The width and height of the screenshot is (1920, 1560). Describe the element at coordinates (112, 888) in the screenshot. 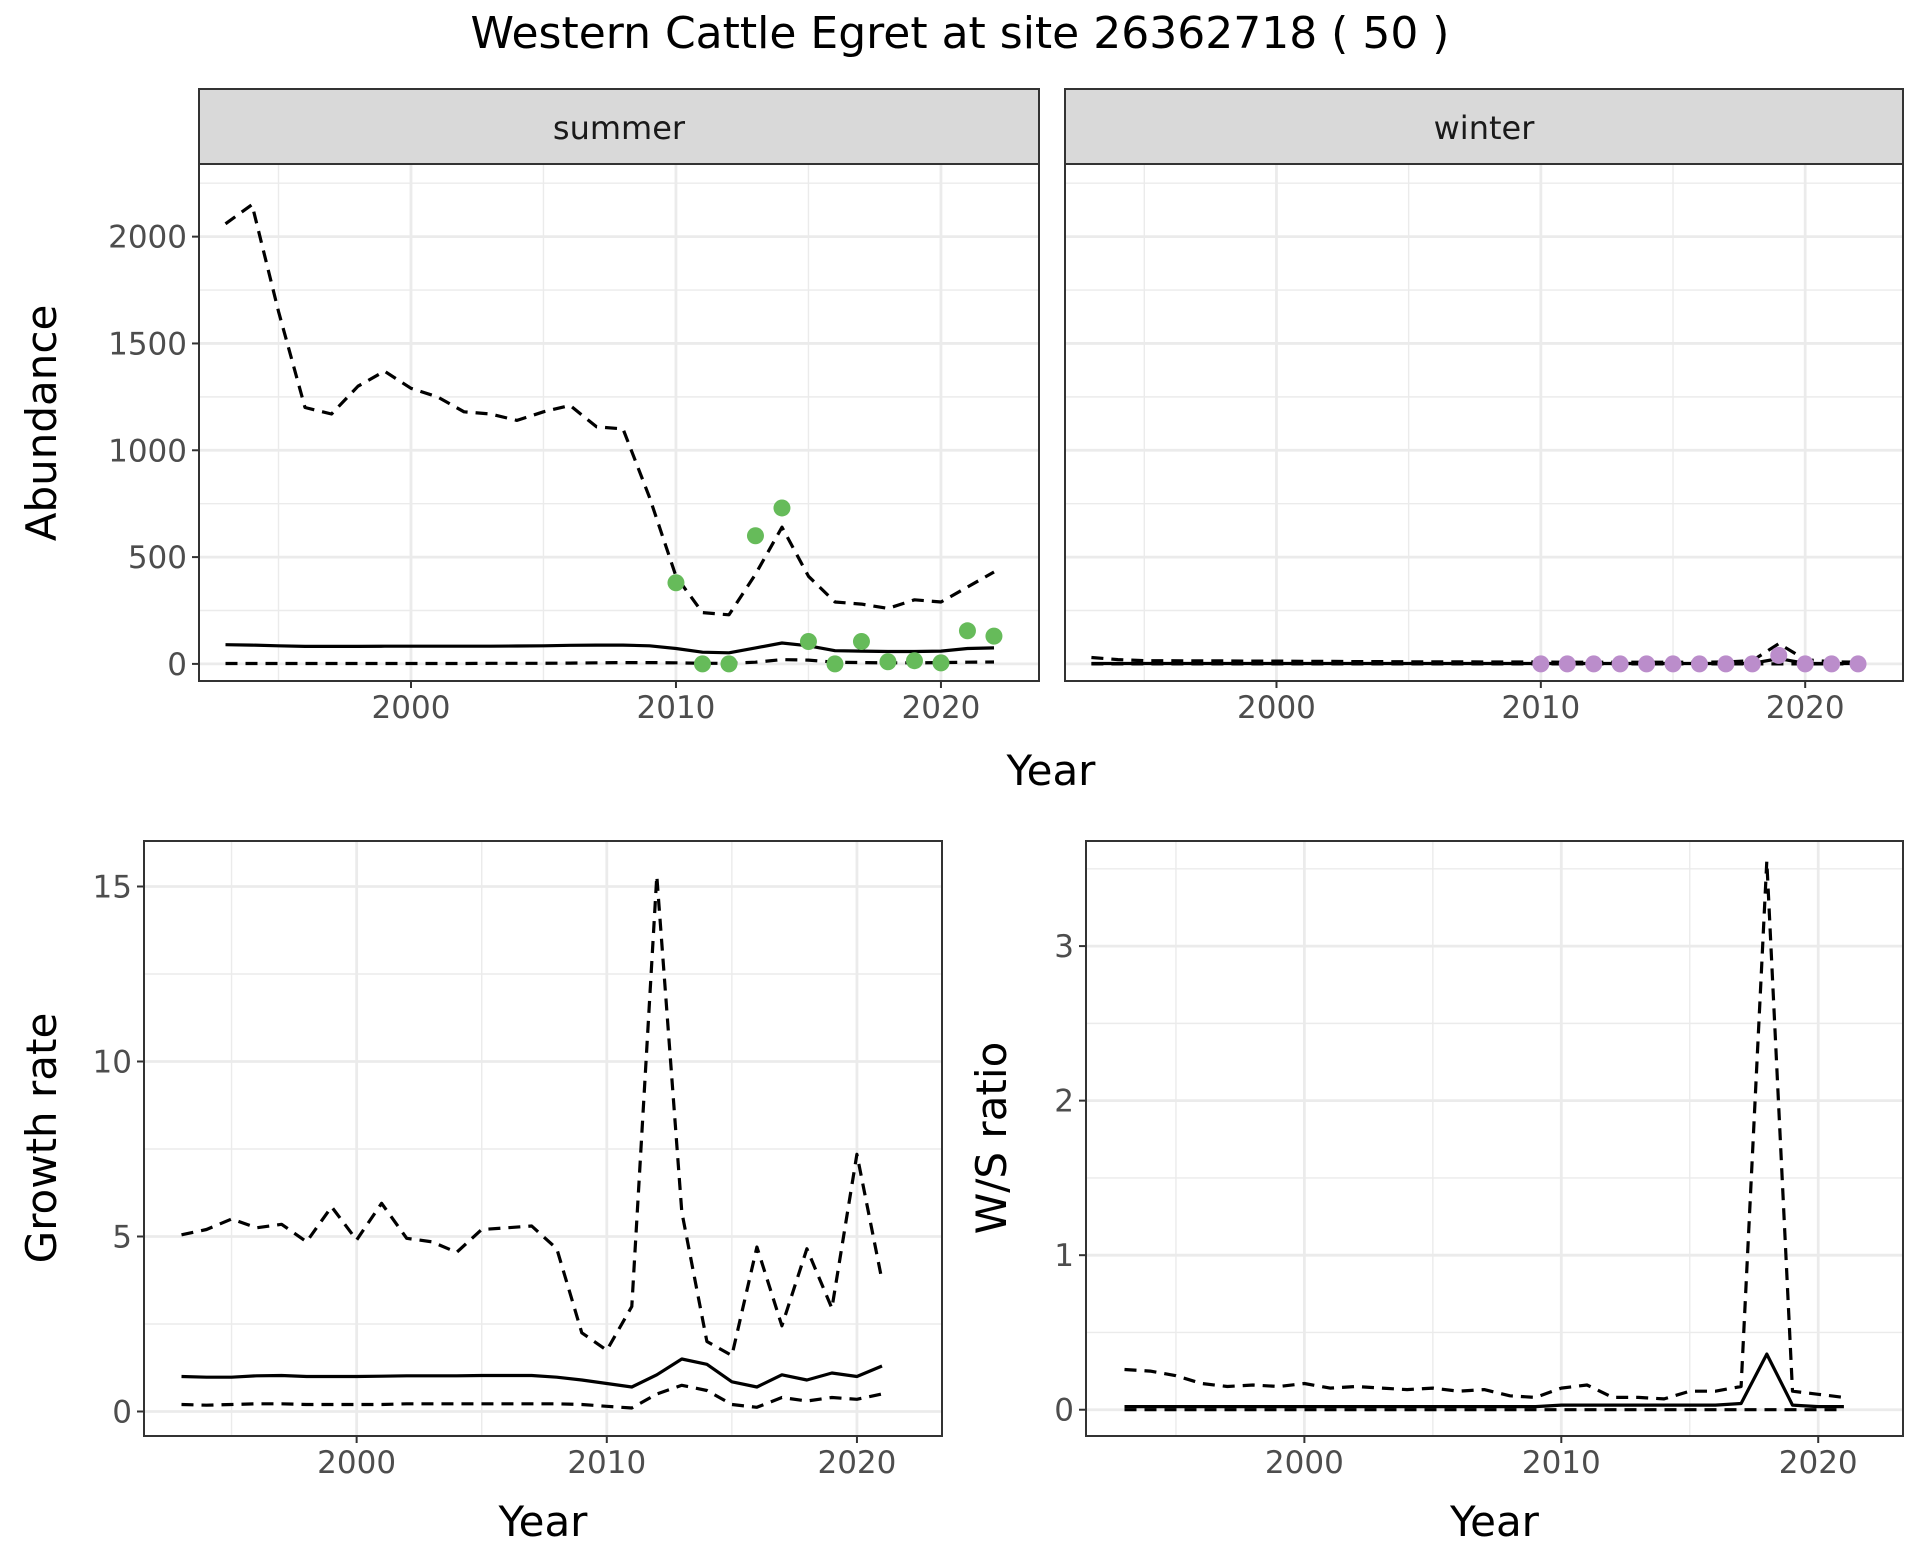

I see `y-tick-label: 15` at that location.